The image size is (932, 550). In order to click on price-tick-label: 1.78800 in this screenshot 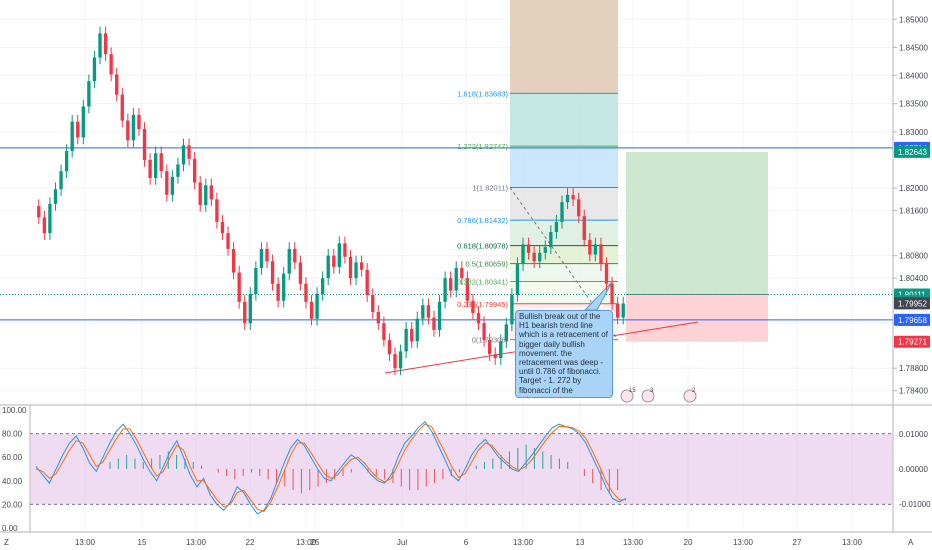, I will do `click(913, 368)`.